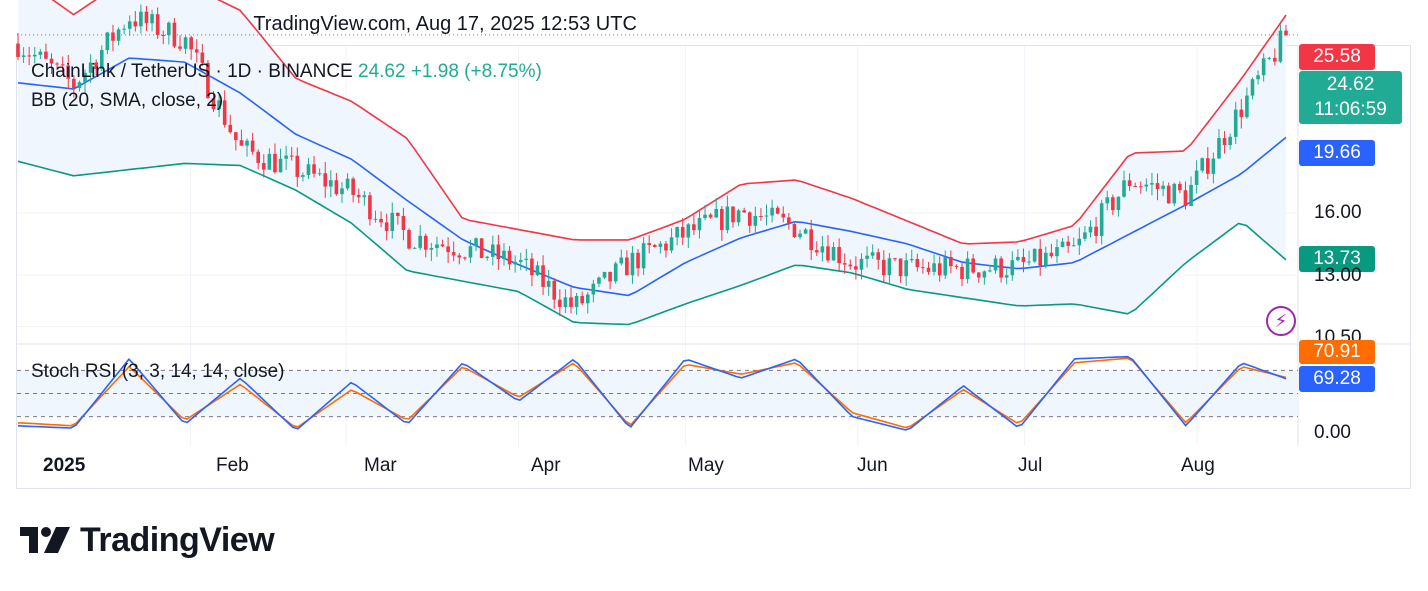  What do you see at coordinates (1281, 321) in the screenshot?
I see `lightning-icon: ⚡` at bounding box center [1281, 321].